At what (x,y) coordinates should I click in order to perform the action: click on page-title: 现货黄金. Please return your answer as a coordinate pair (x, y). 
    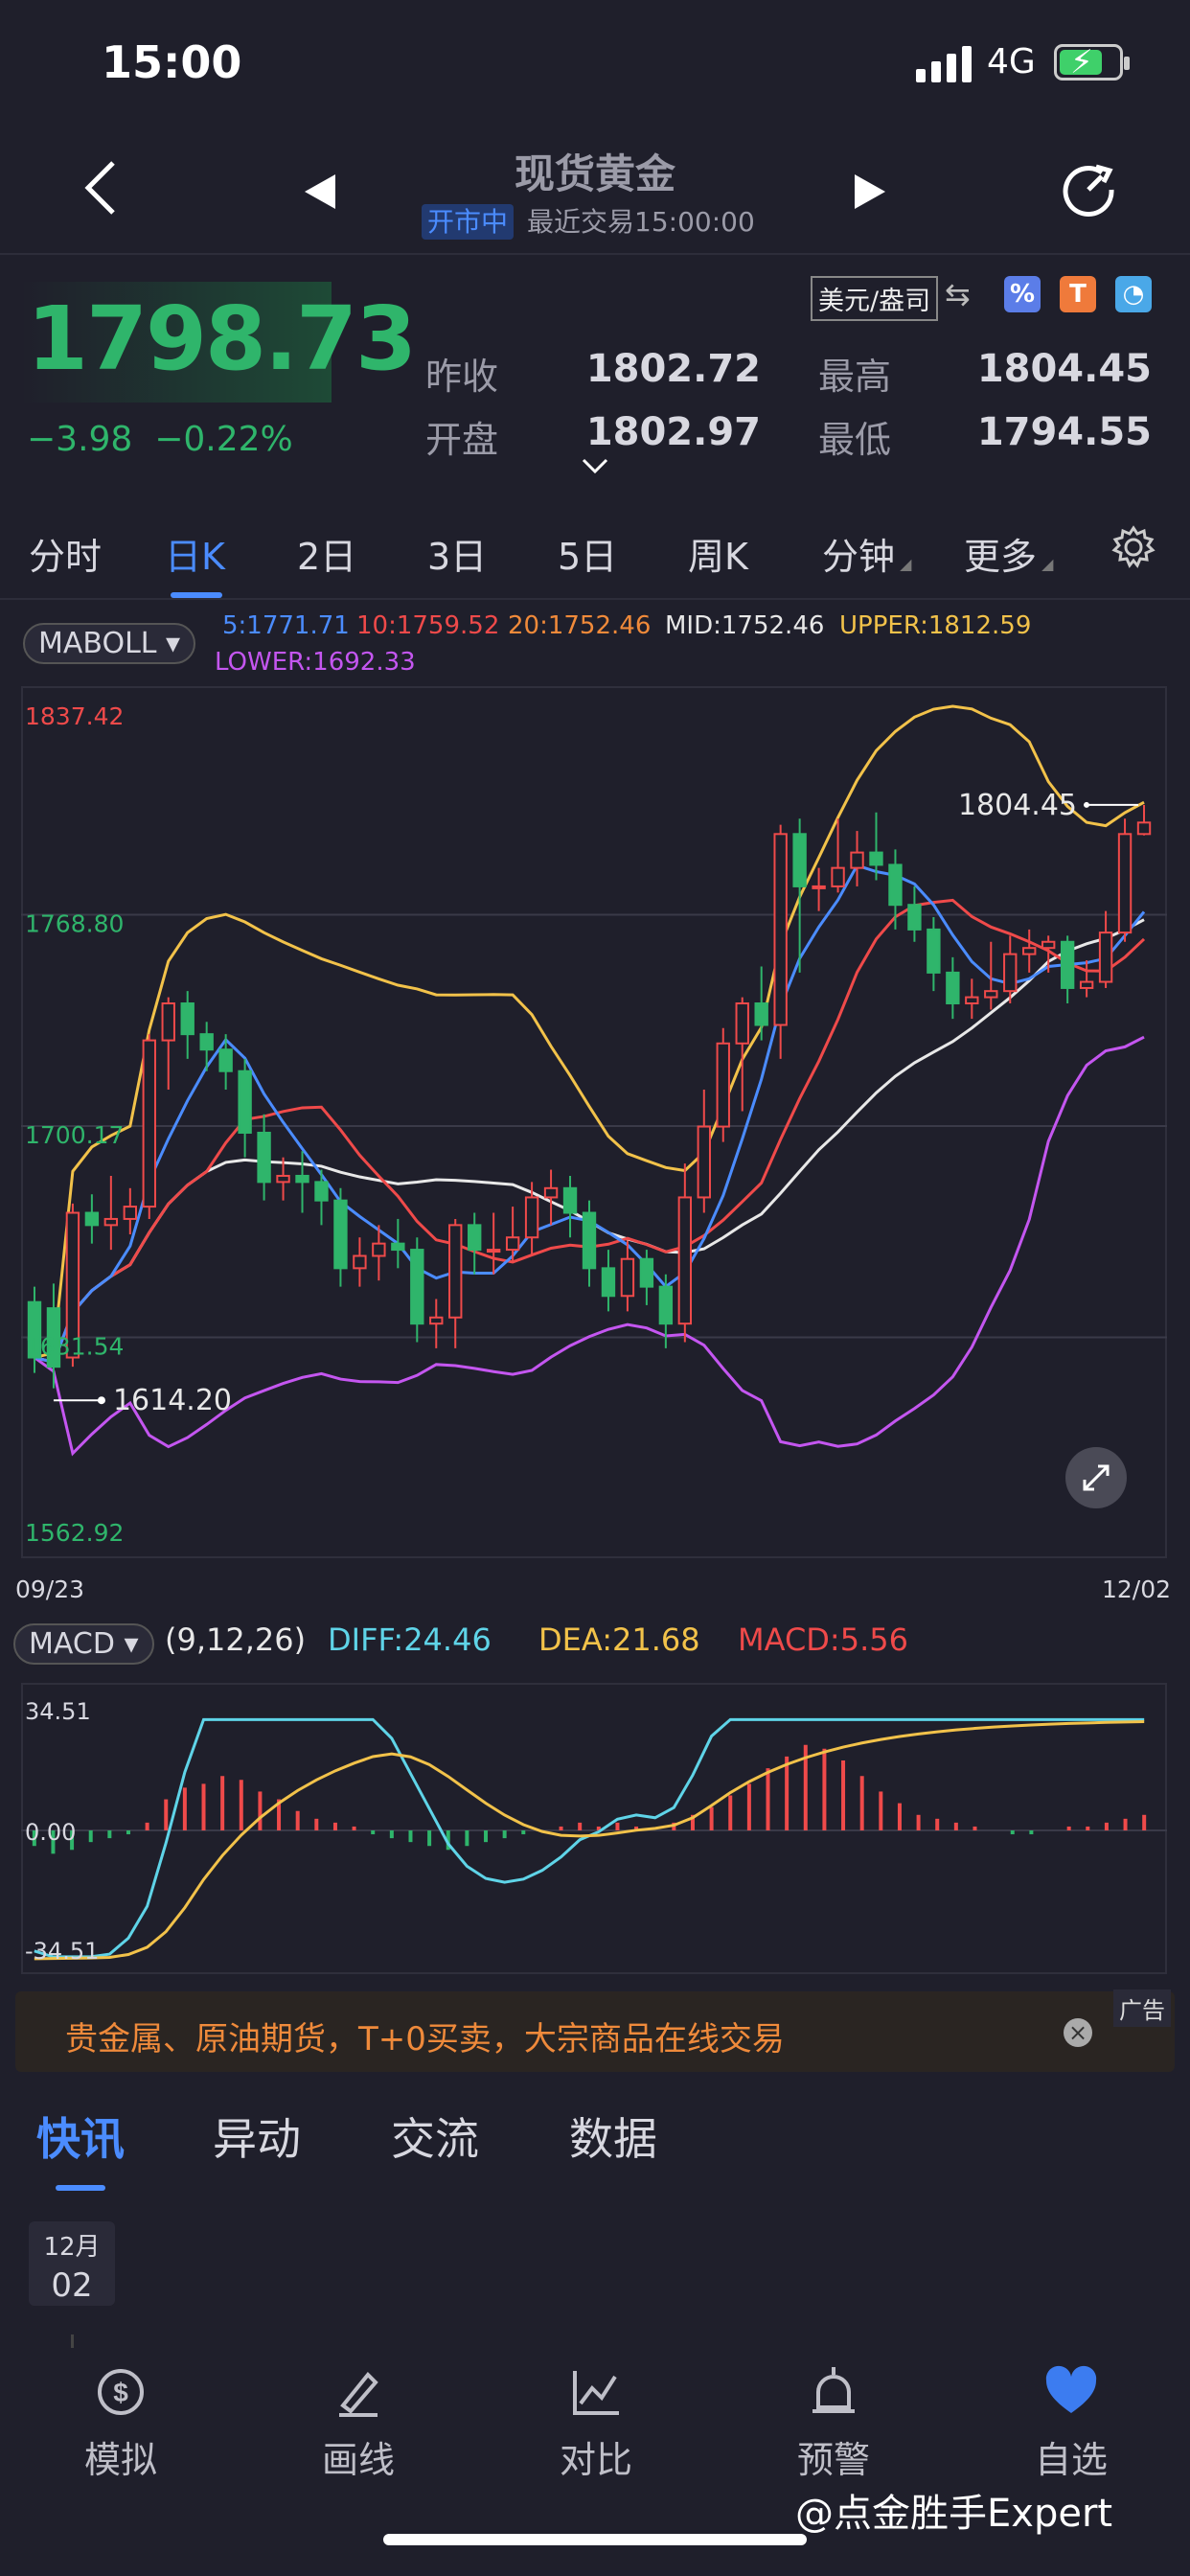
    Looking at the image, I should click on (594, 173).